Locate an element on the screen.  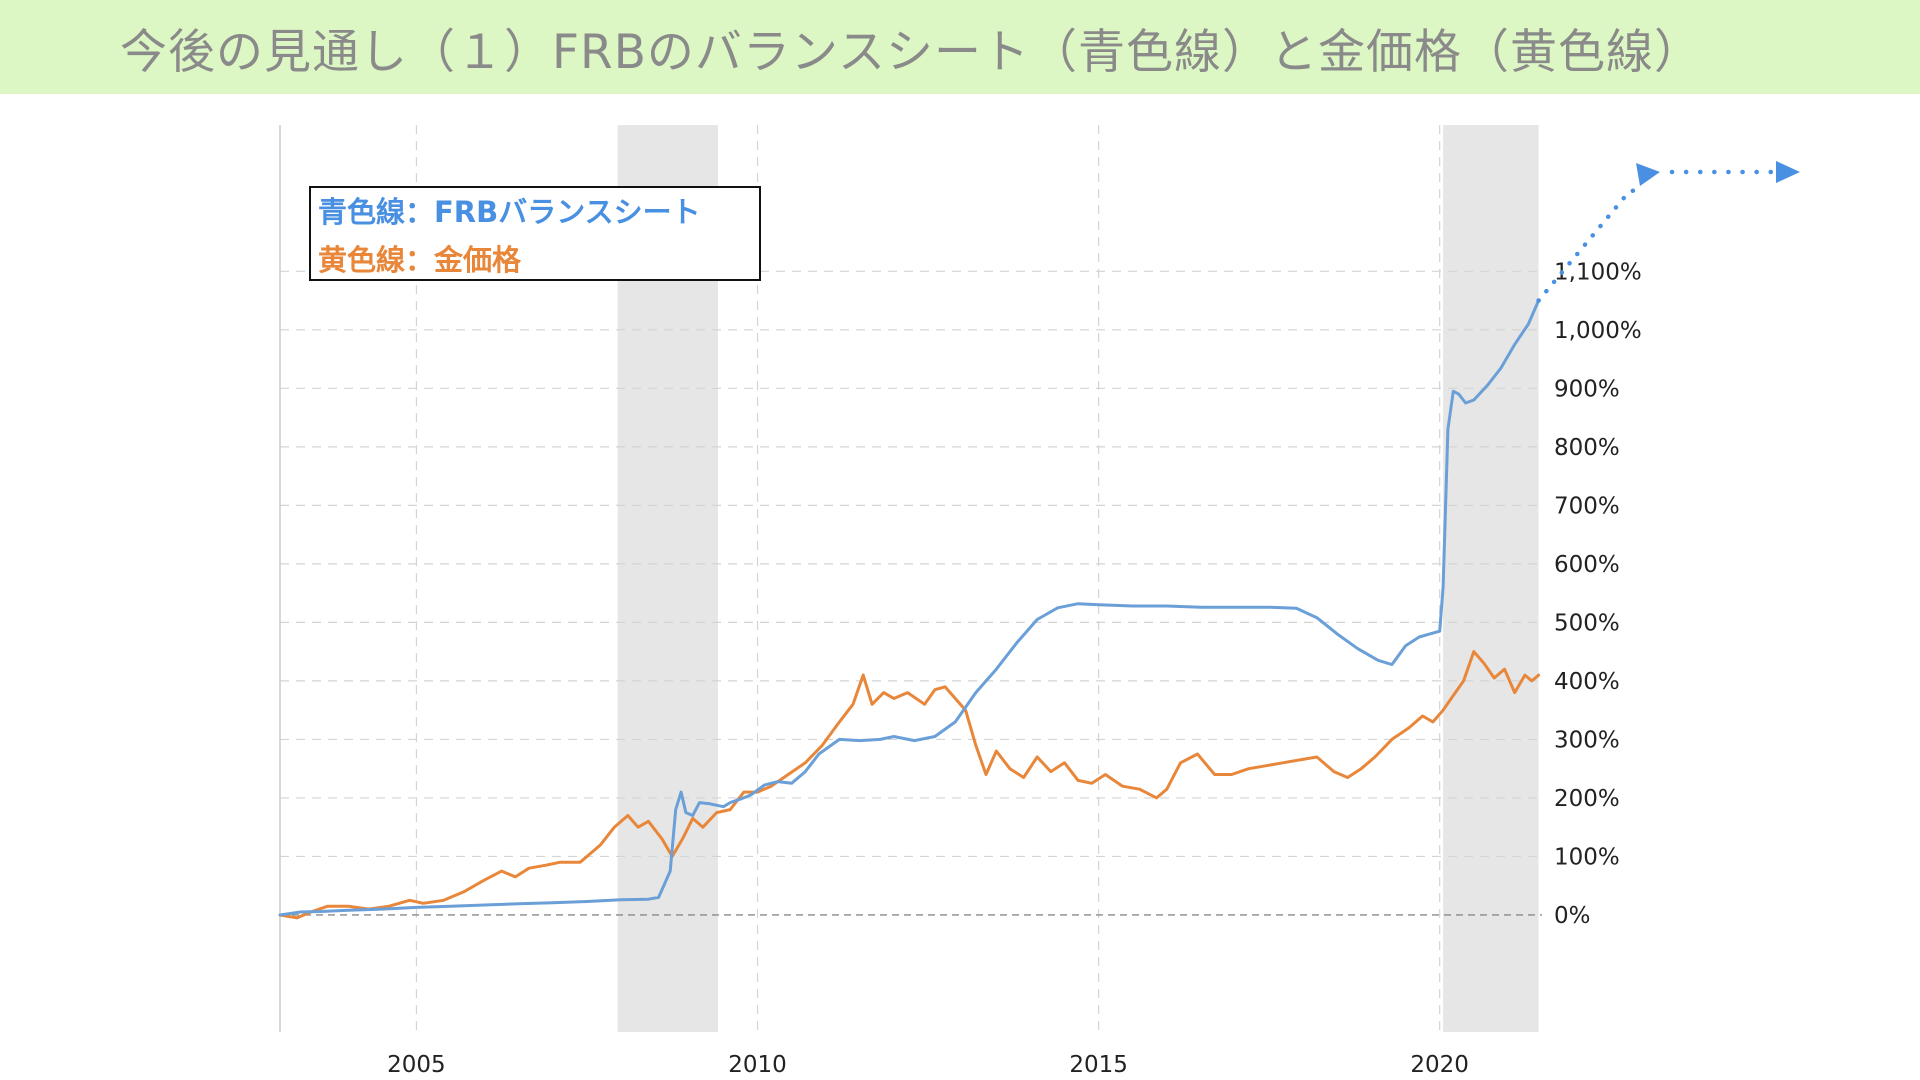
legend-blue-label: 青色線：FRBバランスシート is located at coordinates (509, 212).